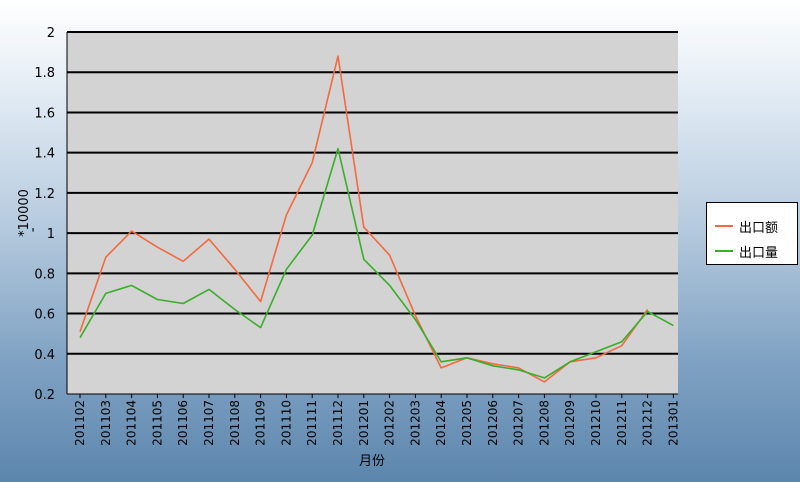  Describe the element at coordinates (235, 423) in the screenshot. I see `x-tick-label: 201108` at that location.